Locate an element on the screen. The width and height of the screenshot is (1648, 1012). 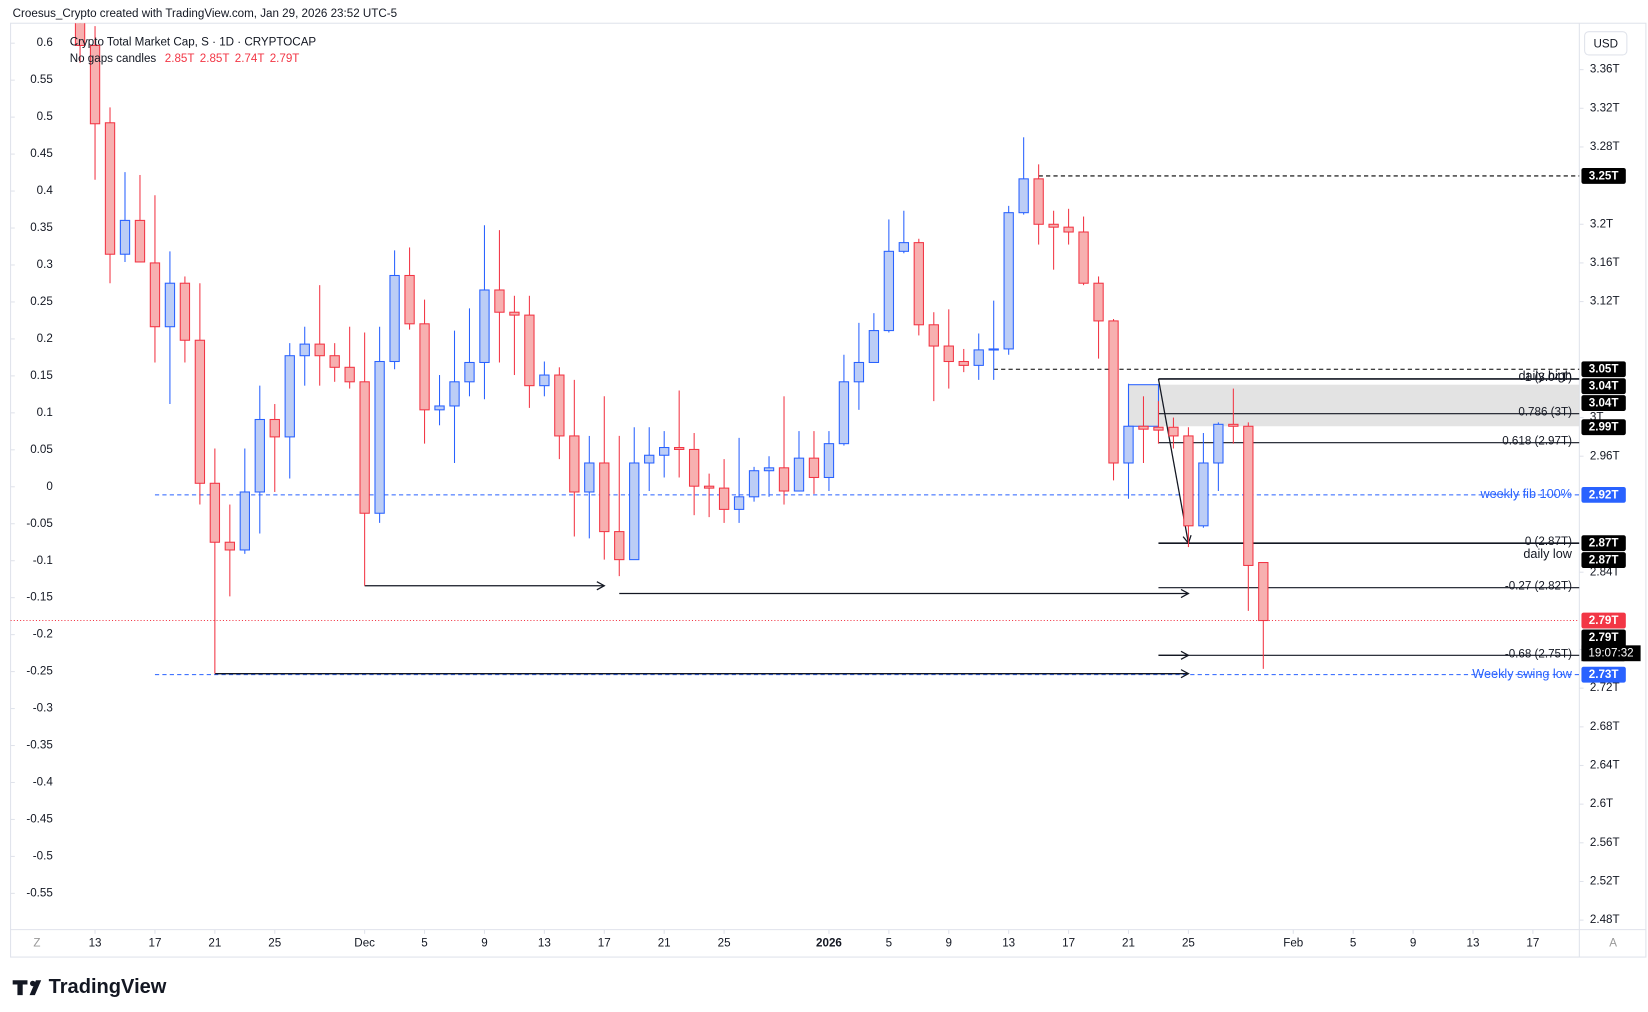
fib-label: 0 (2.87T) is located at coordinates (1548, 541).